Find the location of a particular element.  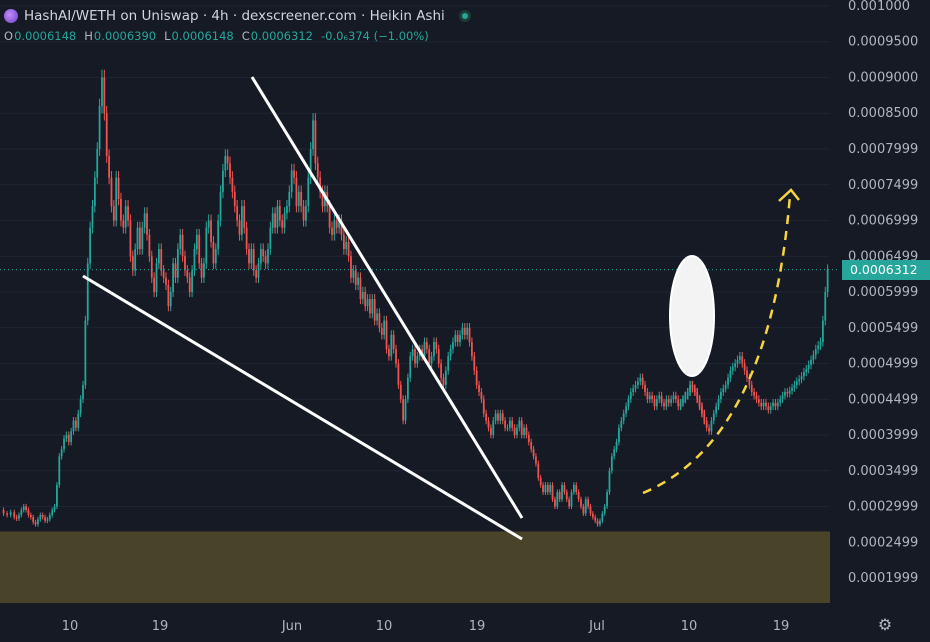

breakout-ellipse is located at coordinates (692, 316).